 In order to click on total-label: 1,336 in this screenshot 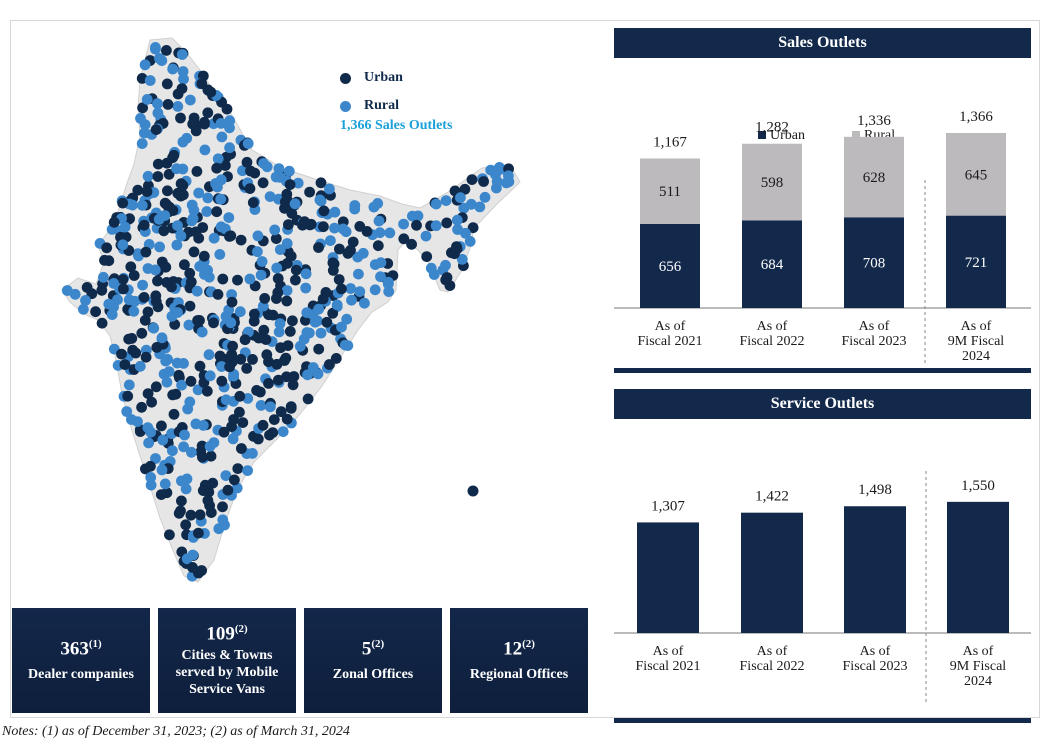, I will do `click(874, 121)`.